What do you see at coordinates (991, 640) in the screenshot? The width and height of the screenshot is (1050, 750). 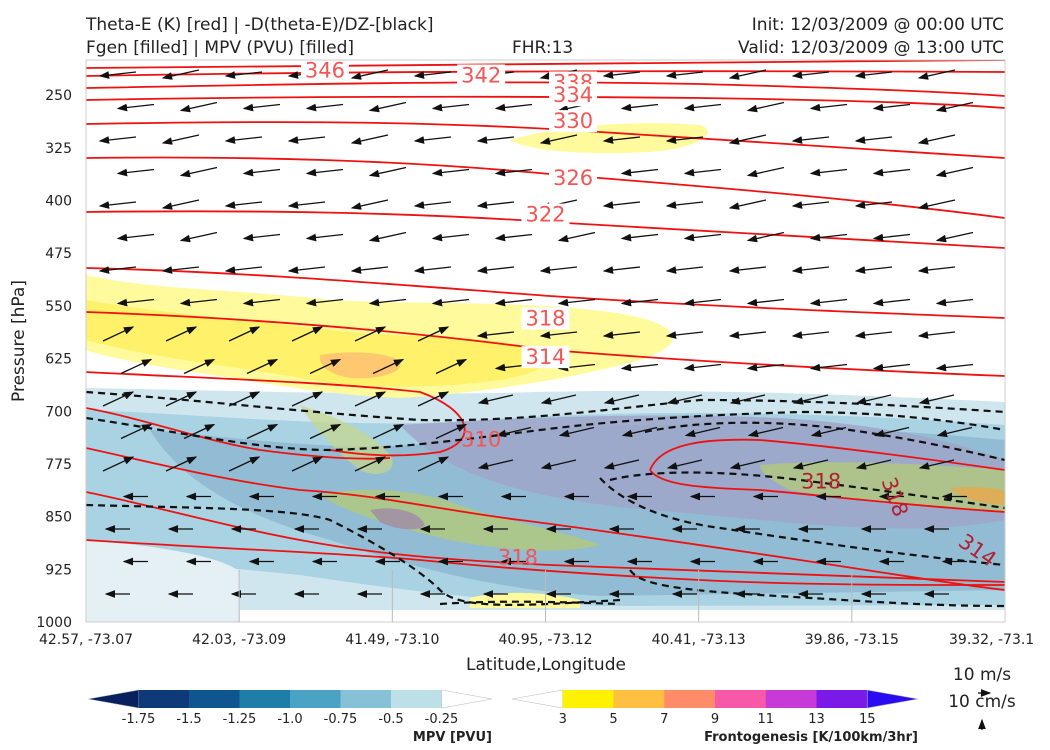 I see `x-tick-label: 39.32, -73.1` at bounding box center [991, 640].